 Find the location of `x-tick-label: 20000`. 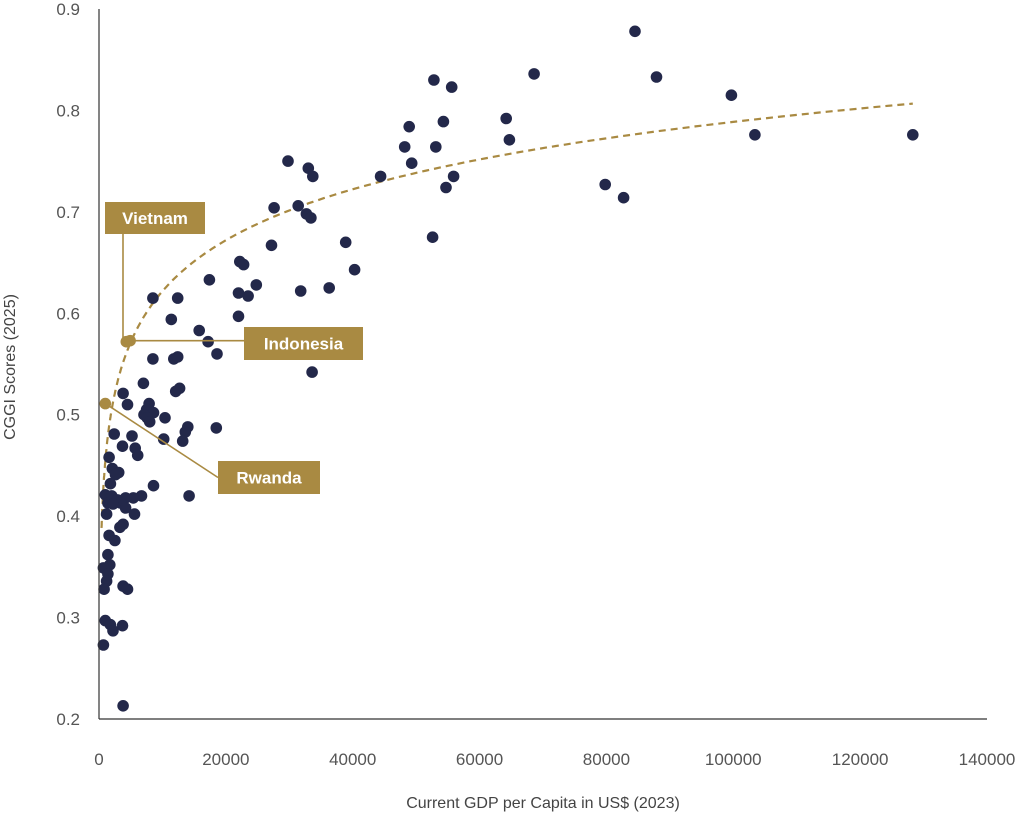

x-tick-label: 20000 is located at coordinates (225, 759).